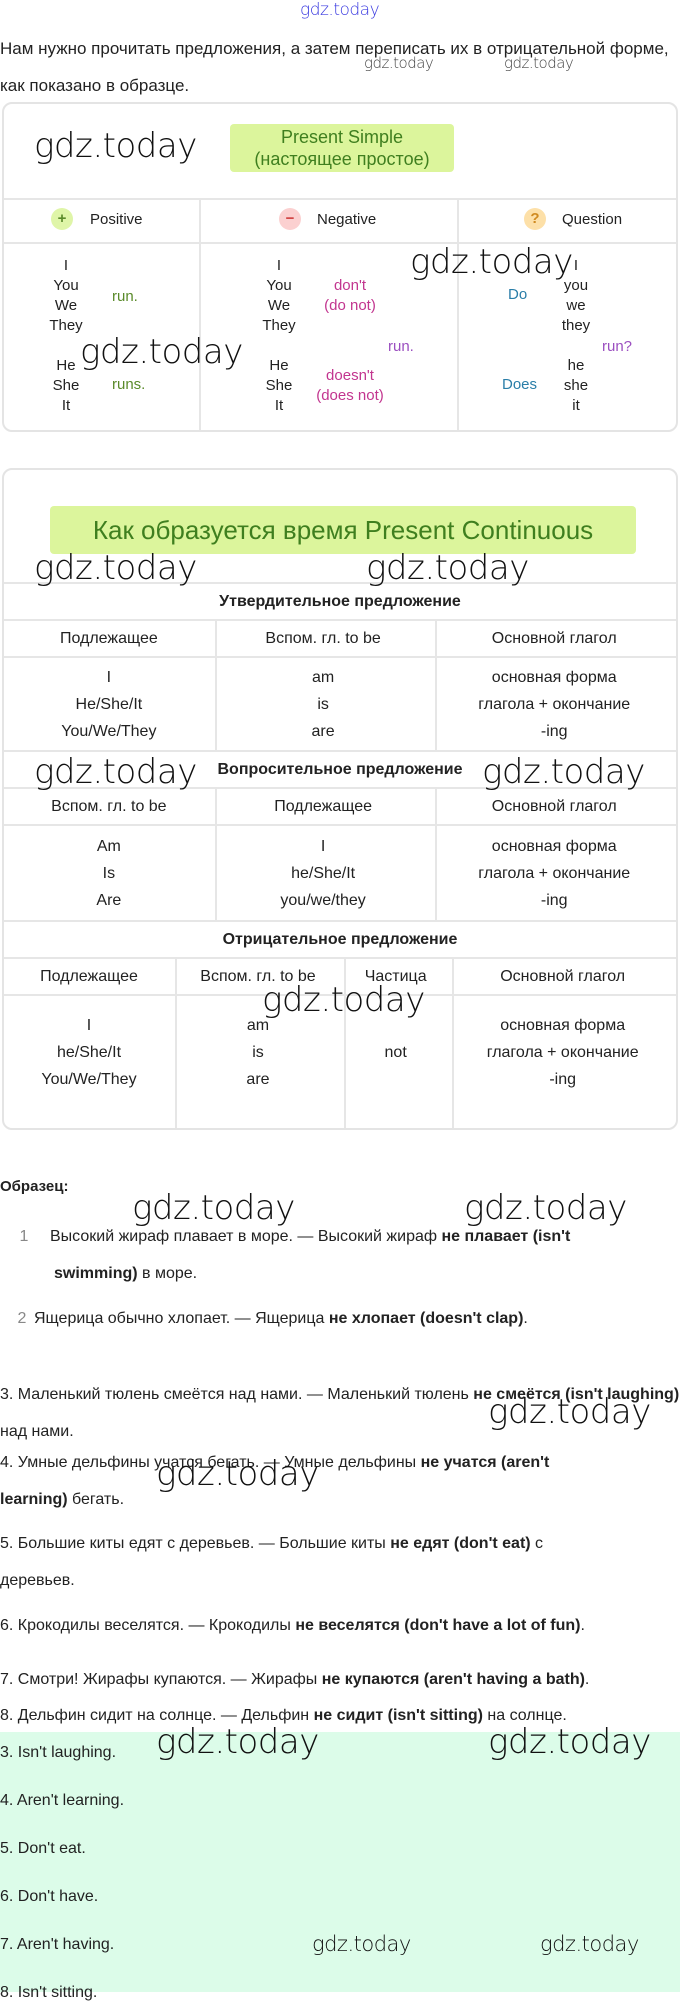  Describe the element at coordinates (342, 148) in the screenshot. I see `present-simple-title: Present Simple (настоящее простое)` at that location.